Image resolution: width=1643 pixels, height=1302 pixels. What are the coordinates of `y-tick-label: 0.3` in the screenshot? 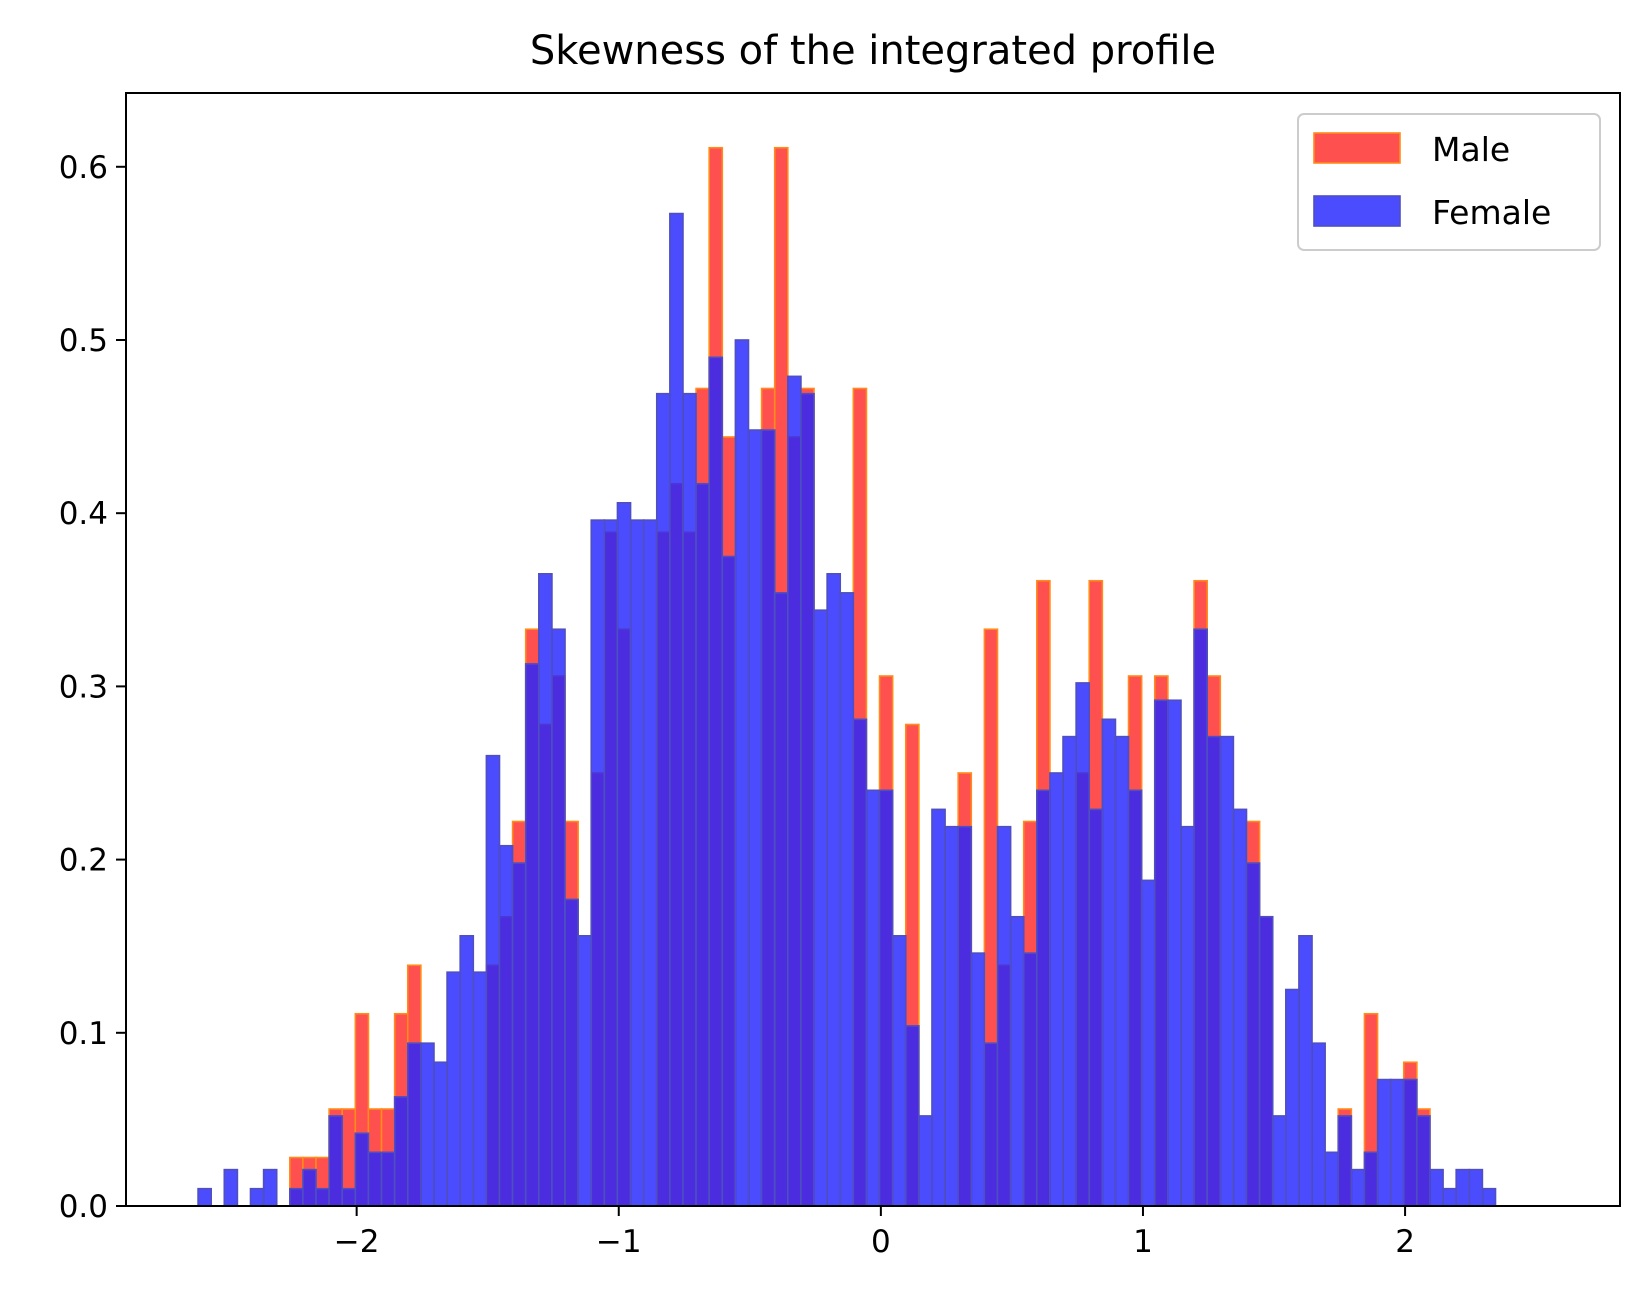 It's located at (83, 687).